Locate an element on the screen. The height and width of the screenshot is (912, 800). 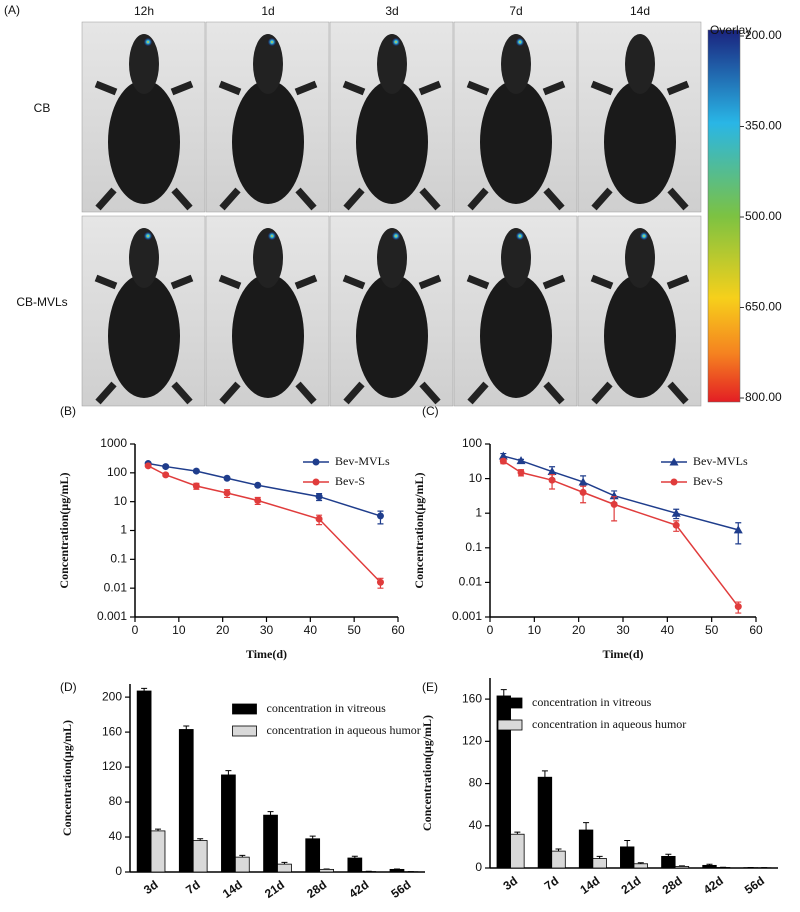
column-label: 1d is located at coordinates (267, 11).